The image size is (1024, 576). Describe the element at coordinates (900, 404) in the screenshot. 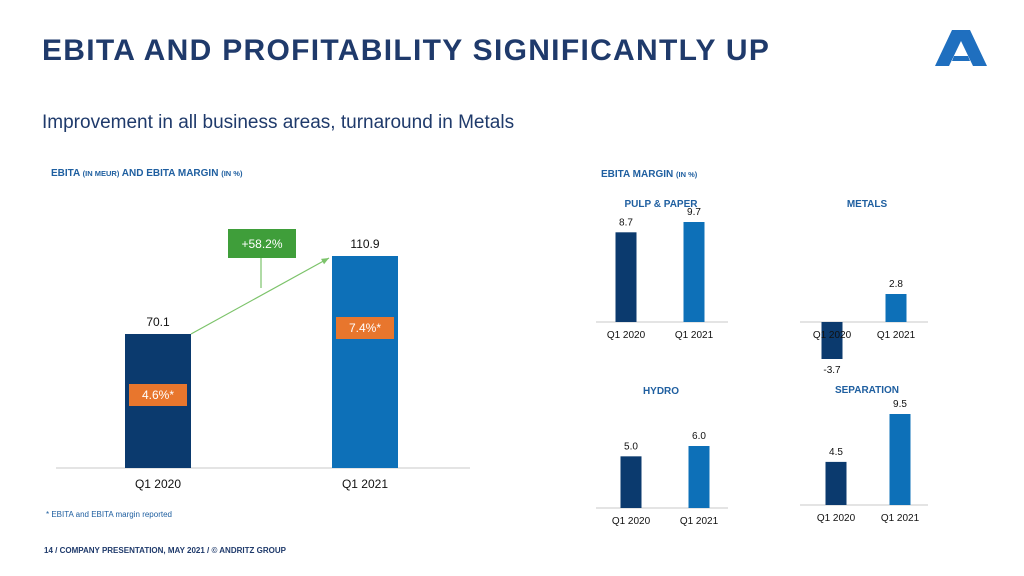

I see `separation-value-label: 9.5` at that location.